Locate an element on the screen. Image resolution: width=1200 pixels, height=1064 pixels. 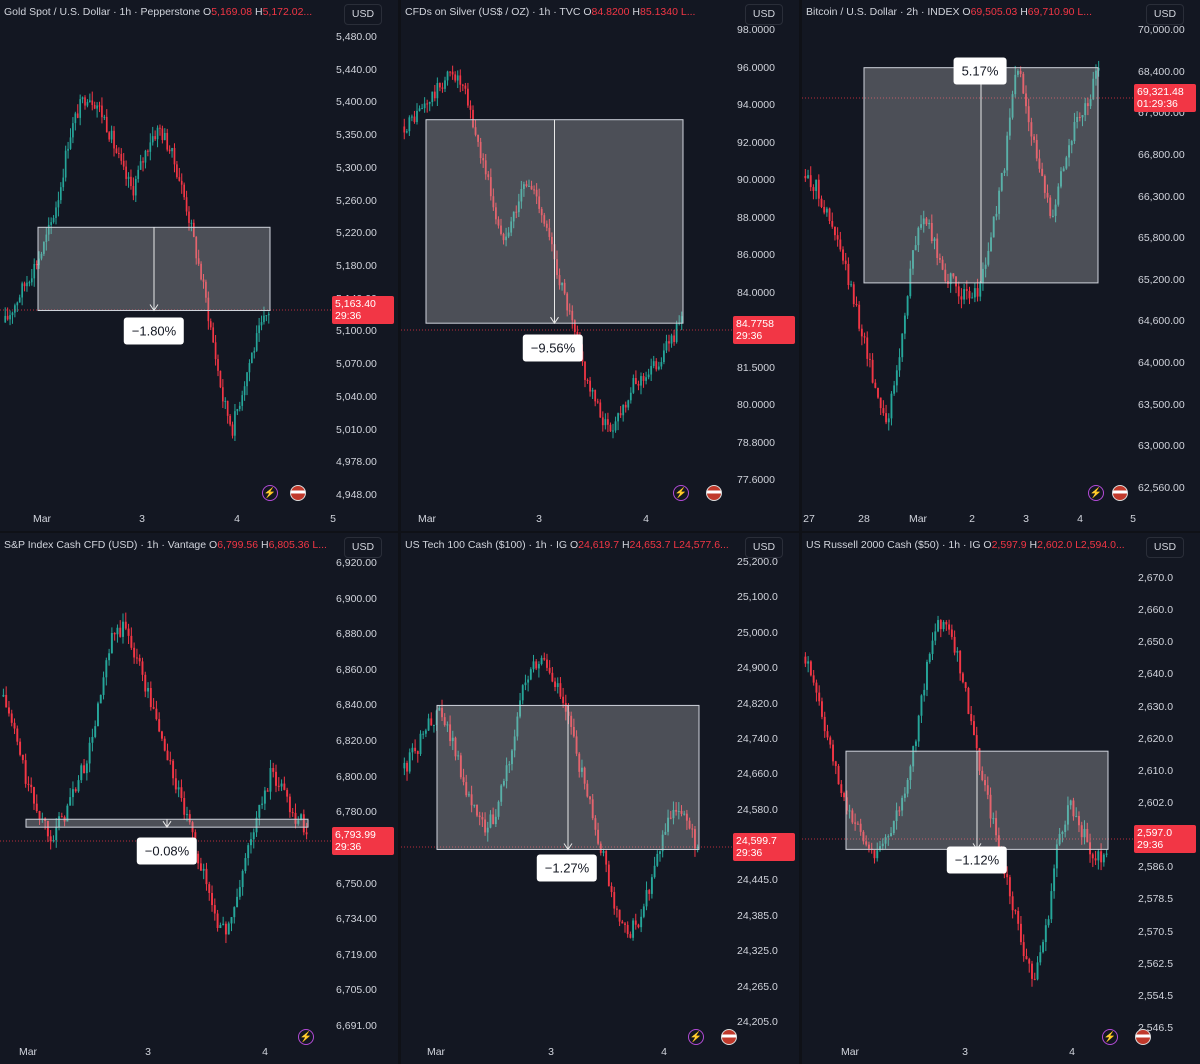
open-value: 24,619.7 is located at coordinates (599, 545).